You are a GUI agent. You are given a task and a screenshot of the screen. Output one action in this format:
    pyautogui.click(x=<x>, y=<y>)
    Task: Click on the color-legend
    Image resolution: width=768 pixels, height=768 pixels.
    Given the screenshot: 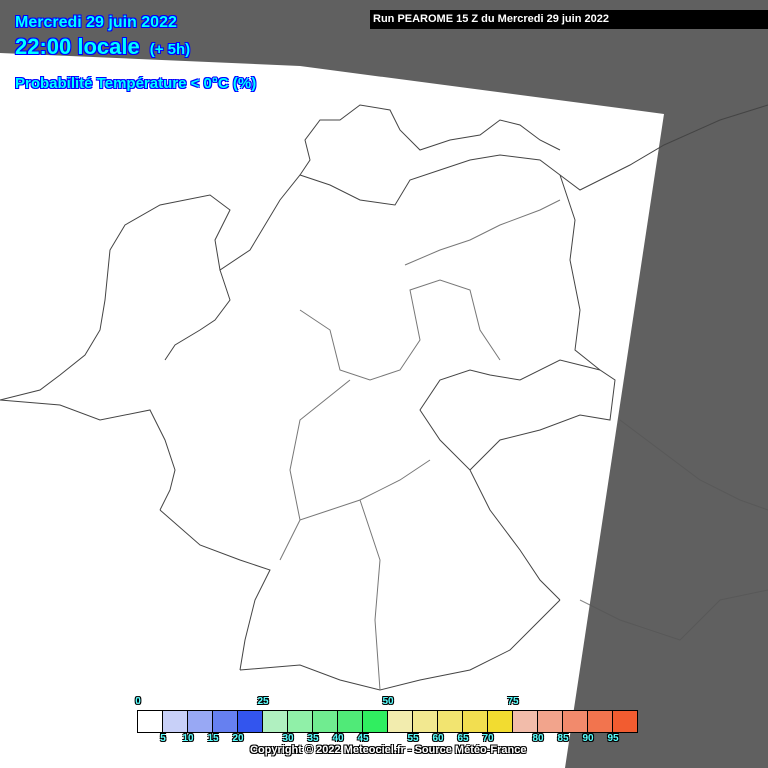 What is the action you would take?
    pyautogui.click(x=387, y=721)
    